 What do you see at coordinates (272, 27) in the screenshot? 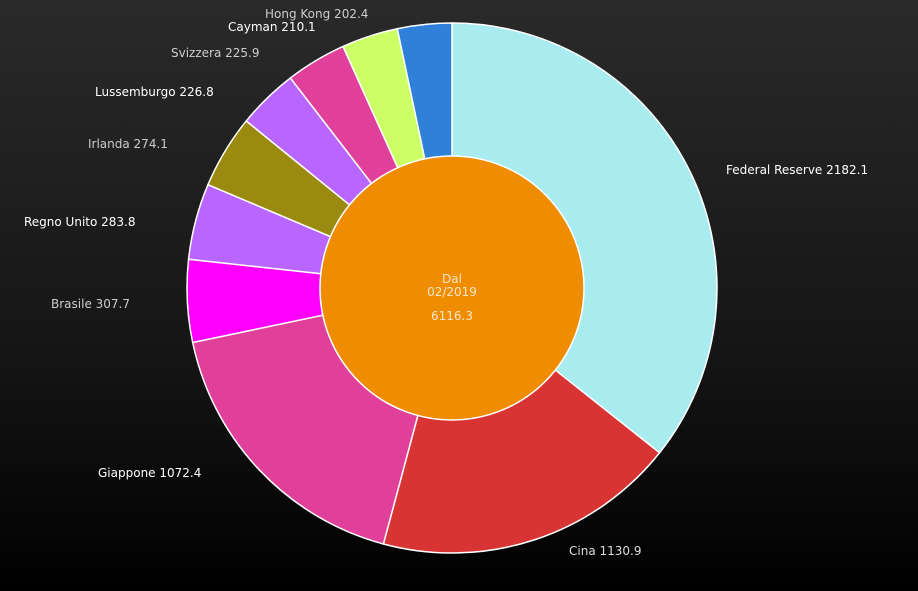
I see `slice-label-cayman: Cayman 210.1` at bounding box center [272, 27].